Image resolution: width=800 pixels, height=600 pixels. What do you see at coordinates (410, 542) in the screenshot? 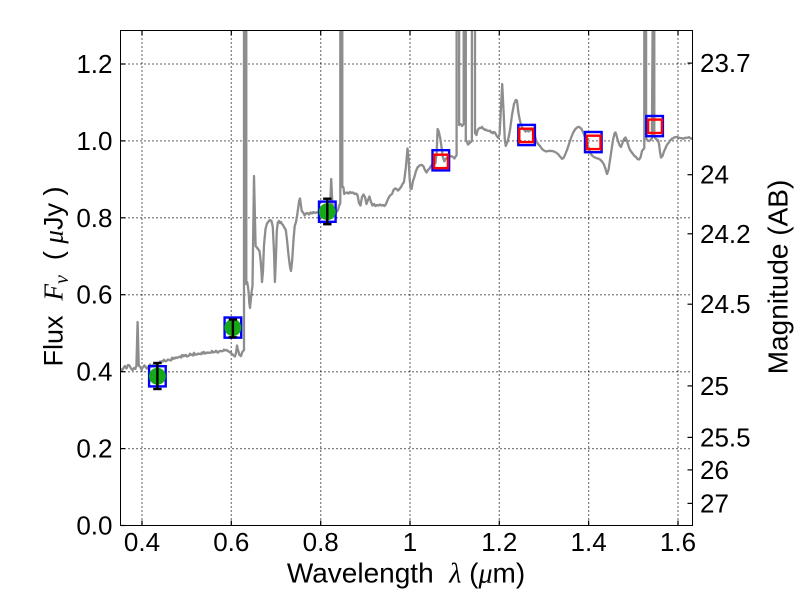
I see `svg-text: 1` at bounding box center [410, 542].